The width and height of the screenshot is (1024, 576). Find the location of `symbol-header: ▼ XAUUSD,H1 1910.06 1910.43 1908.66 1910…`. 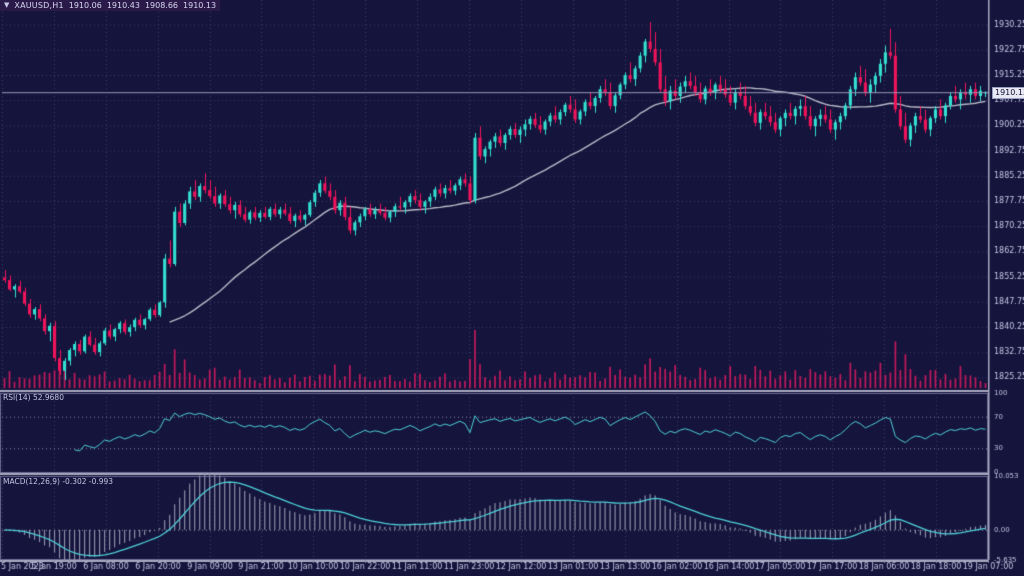

symbol-header: ▼ XAUUSD,H1 1910.06 1910.43 1908.66 1910… is located at coordinates (110, 5).